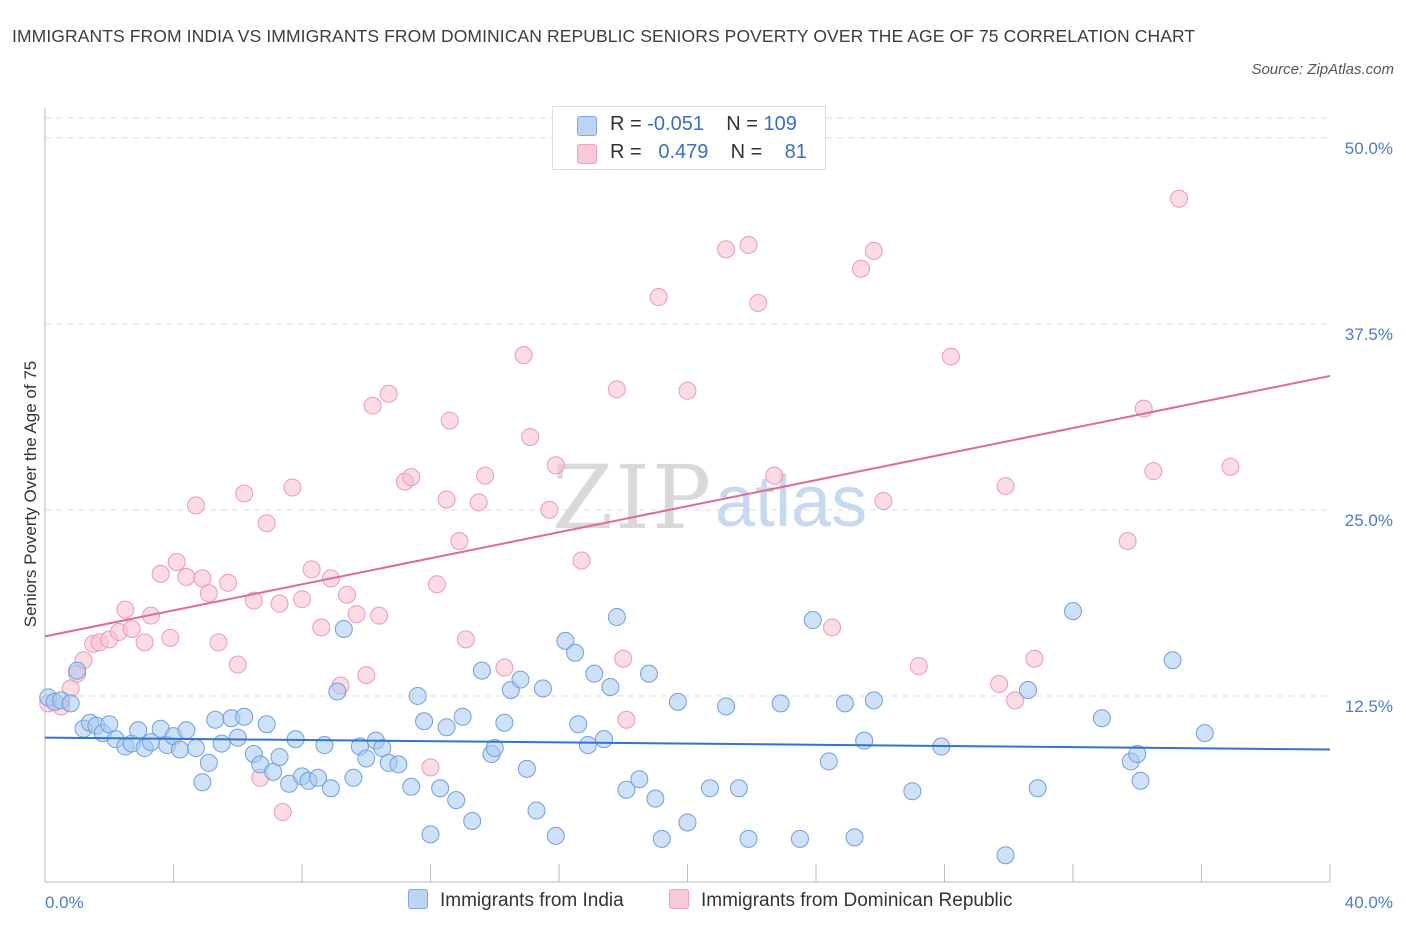  Describe the element at coordinates (703, 124) in the screenshot. I see `legend-text-india: R = -0.051 N = 109` at that location.